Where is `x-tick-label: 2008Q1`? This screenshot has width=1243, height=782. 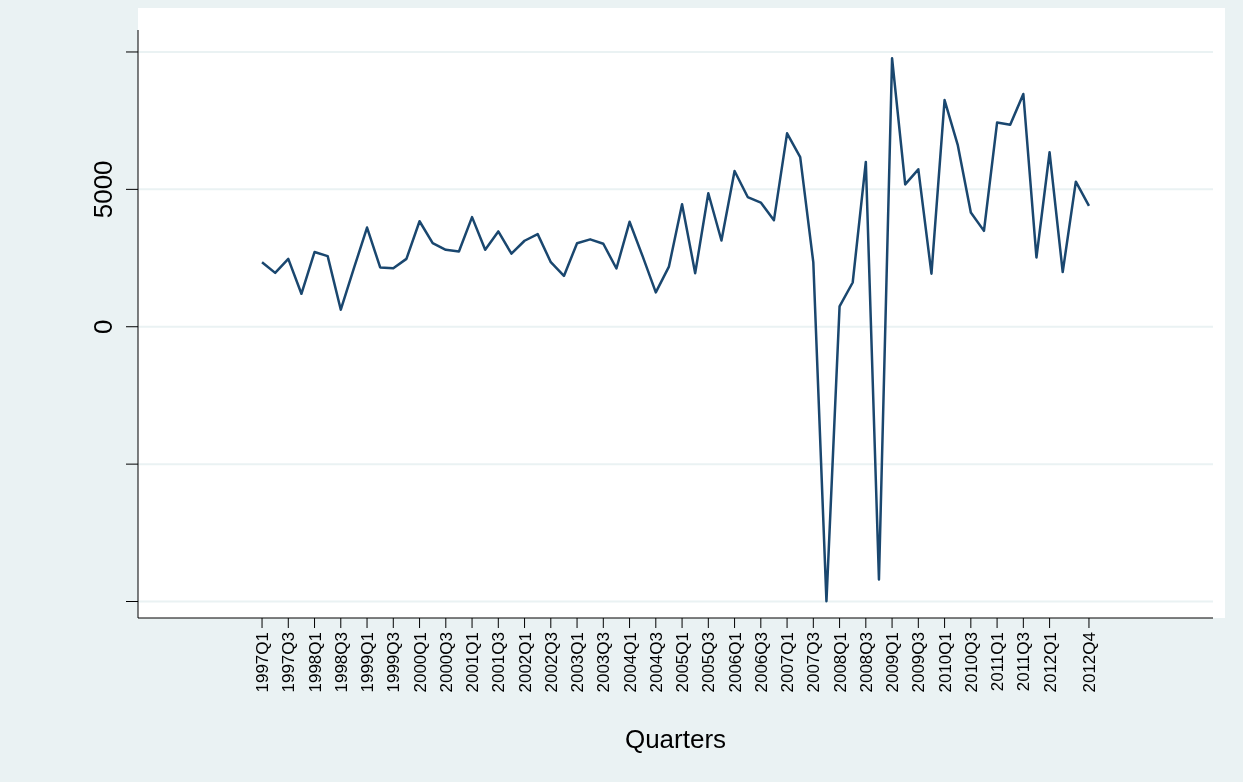
x-tick-label: 2008Q1 is located at coordinates (840, 662).